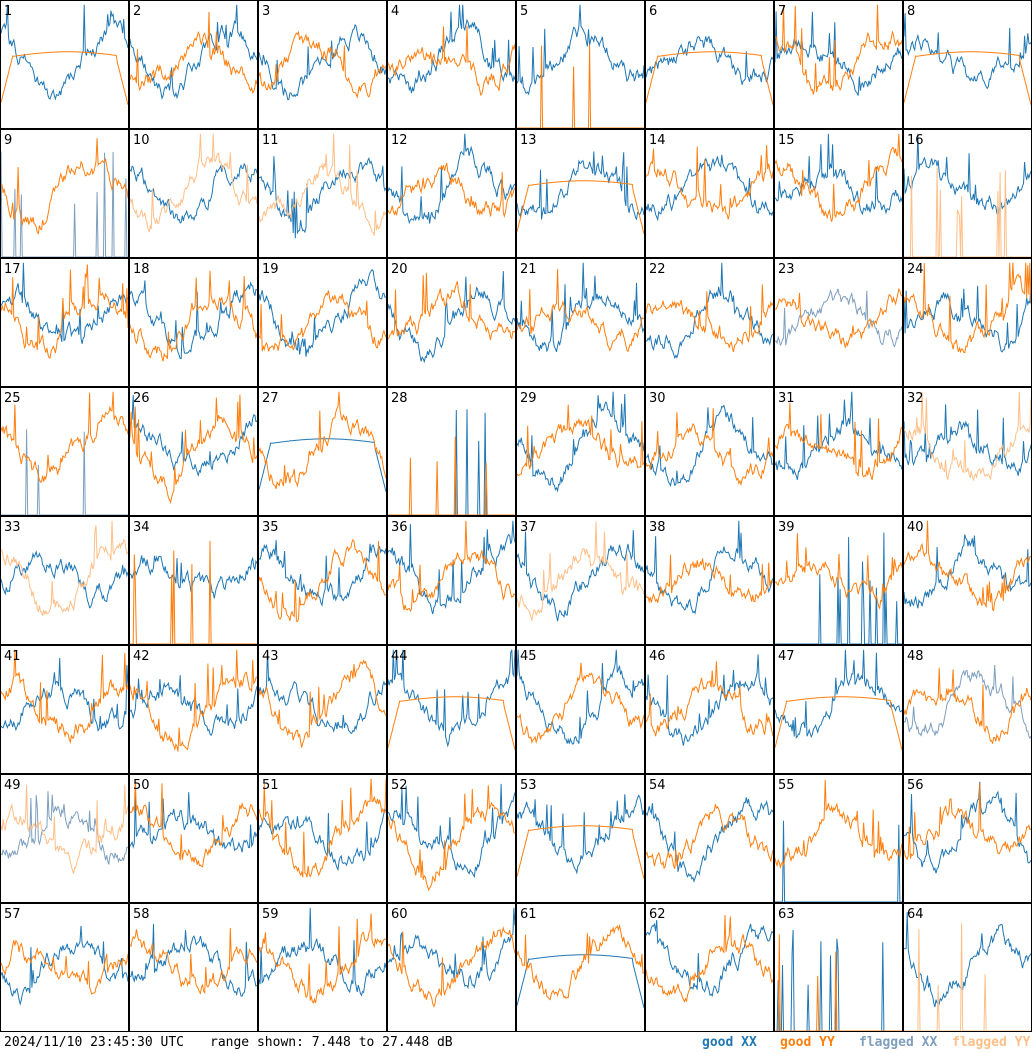 The width and height of the screenshot is (1033, 1053). What do you see at coordinates (451, 317) in the screenshot?
I see `panel-20-traces` at bounding box center [451, 317].